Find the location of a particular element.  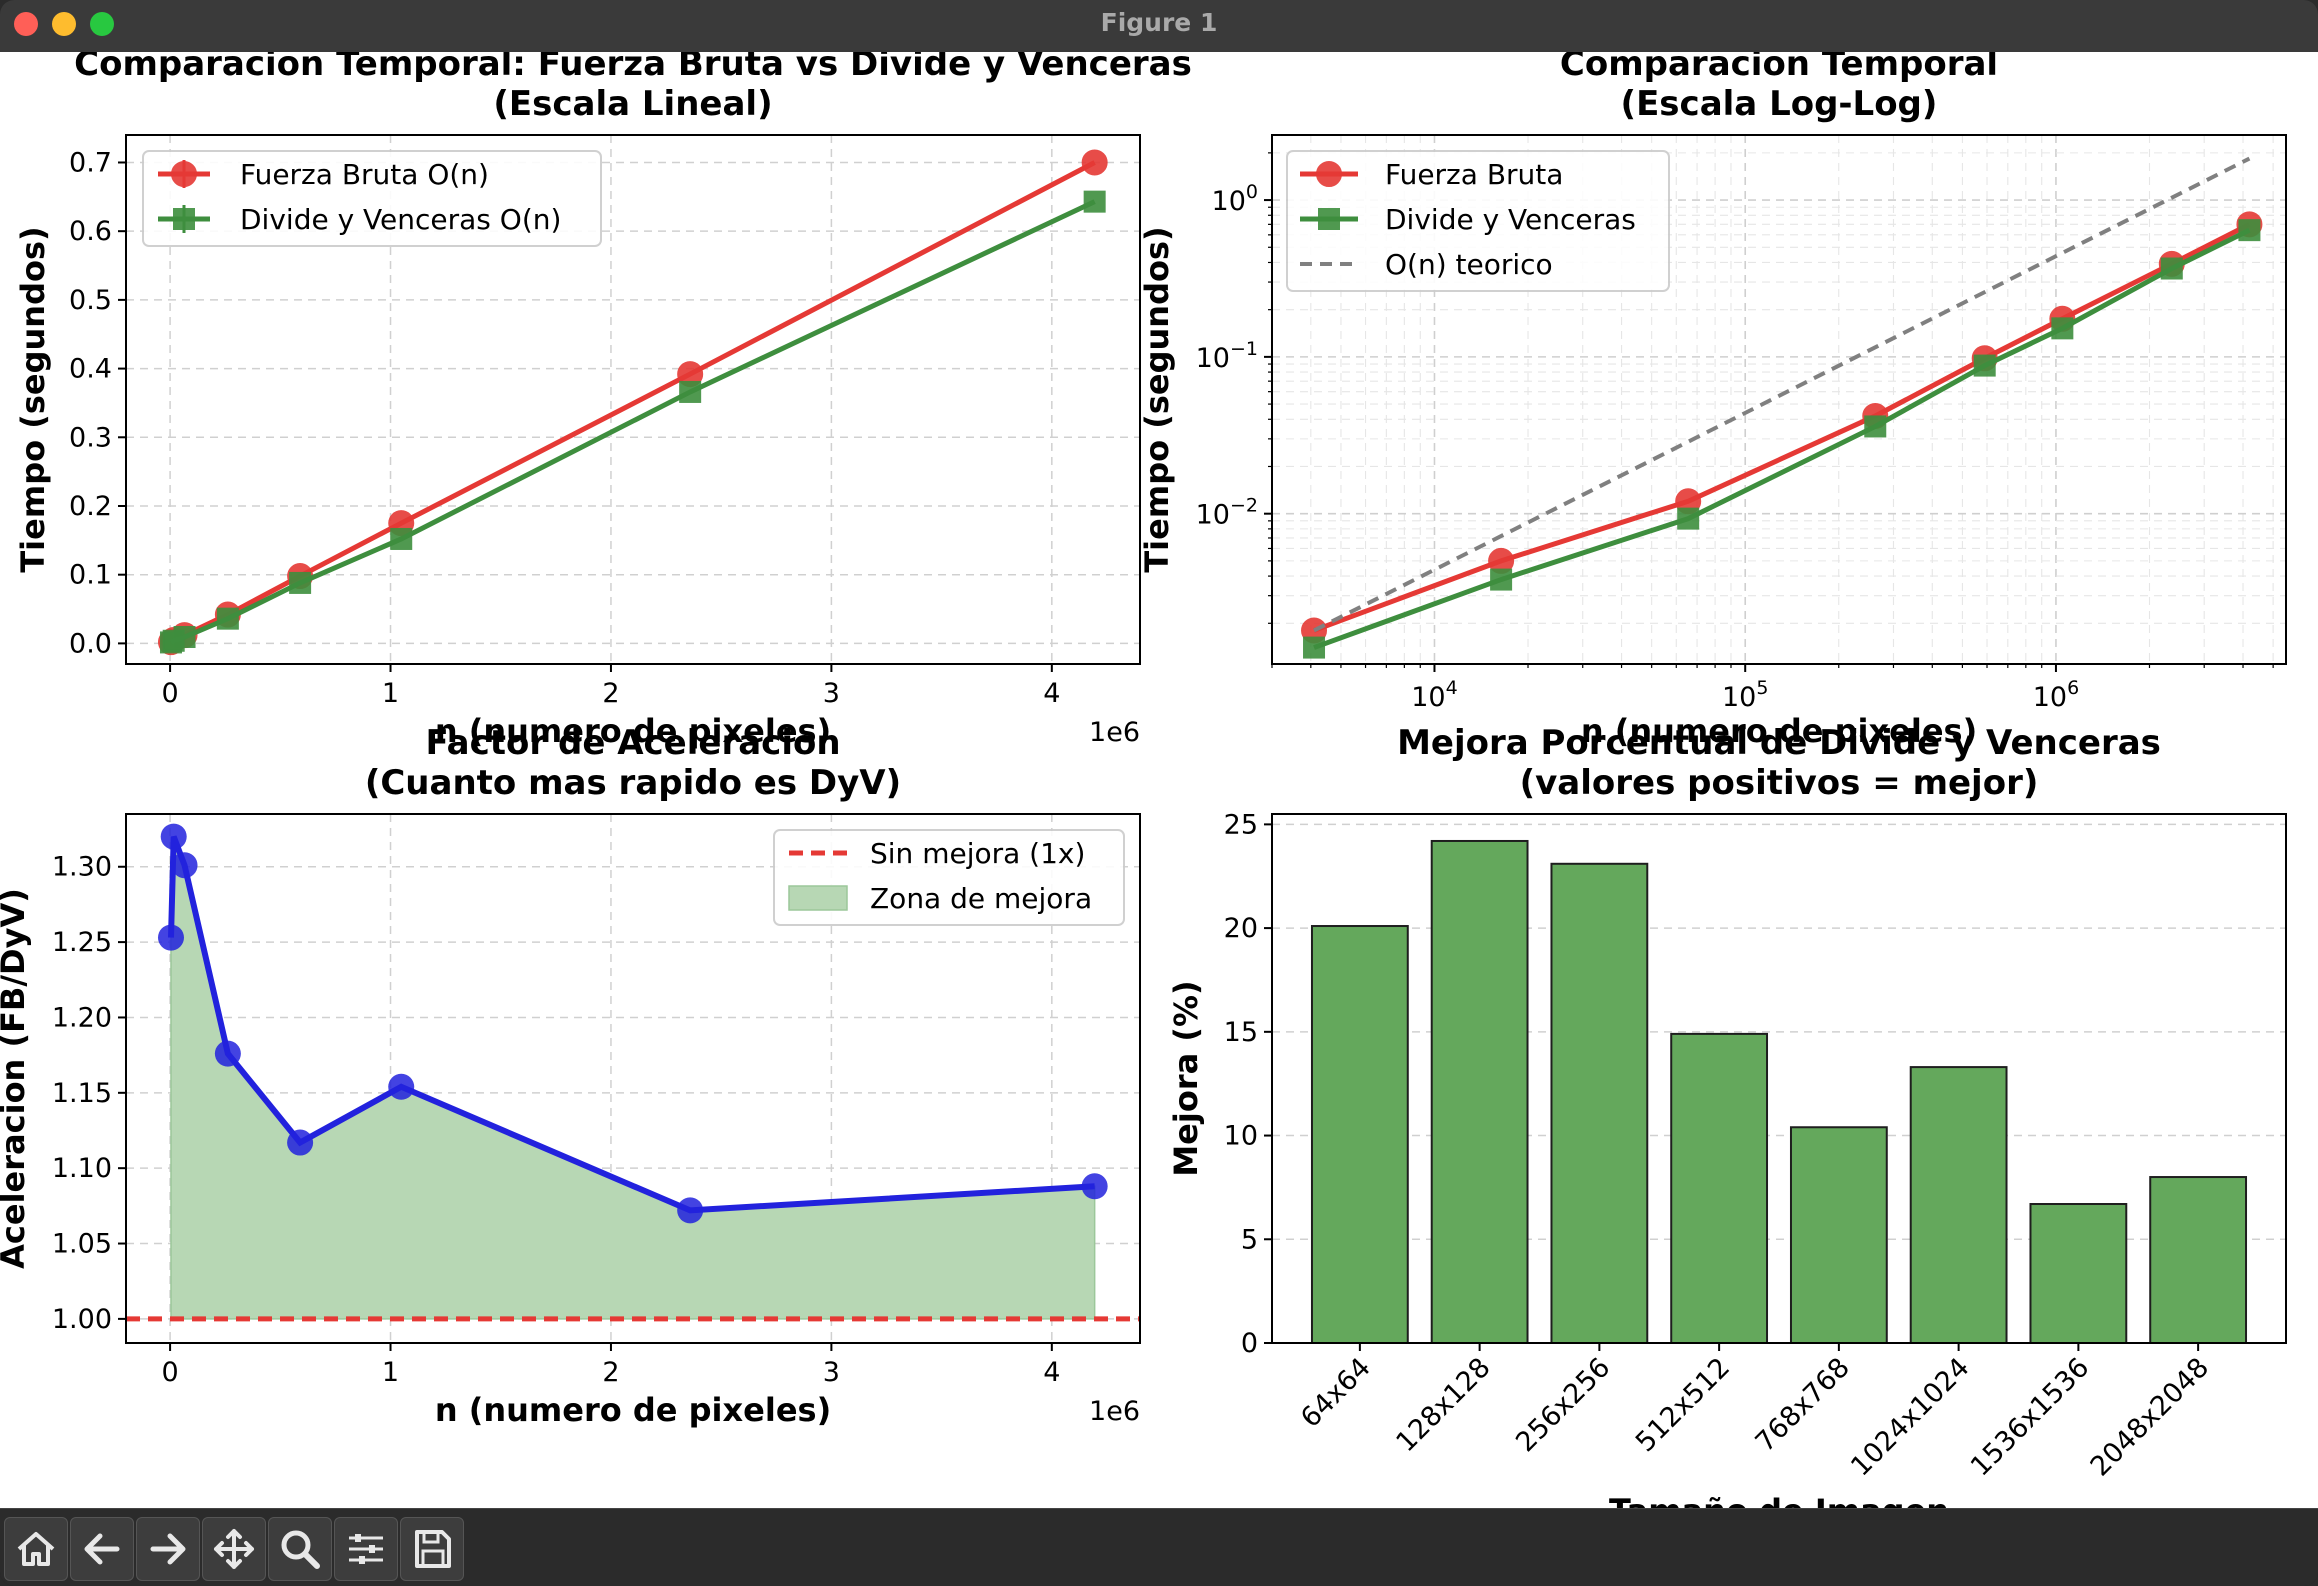

close-window-button is located at coordinates (26, 24).